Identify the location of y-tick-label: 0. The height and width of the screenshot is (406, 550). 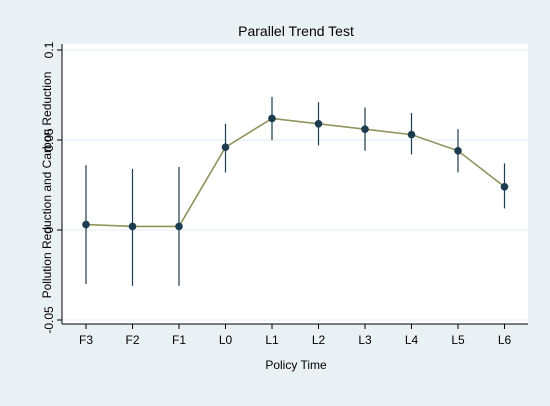
(49, 229).